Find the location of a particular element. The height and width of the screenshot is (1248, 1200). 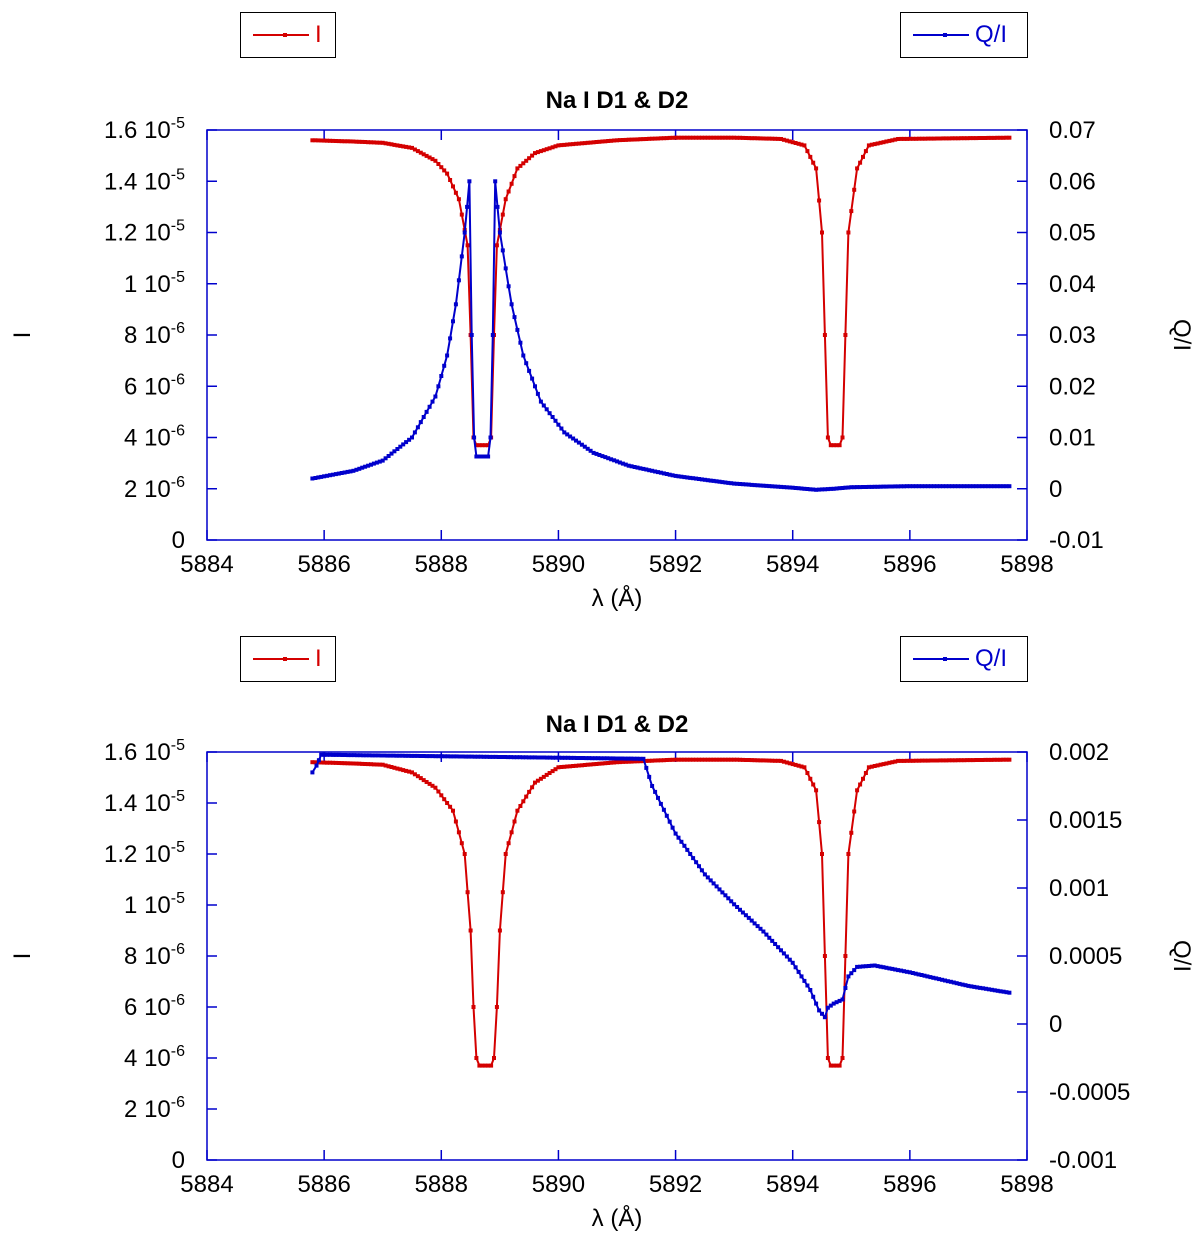

y-tick-label: 6 10-6 is located at coordinates (154, 385).